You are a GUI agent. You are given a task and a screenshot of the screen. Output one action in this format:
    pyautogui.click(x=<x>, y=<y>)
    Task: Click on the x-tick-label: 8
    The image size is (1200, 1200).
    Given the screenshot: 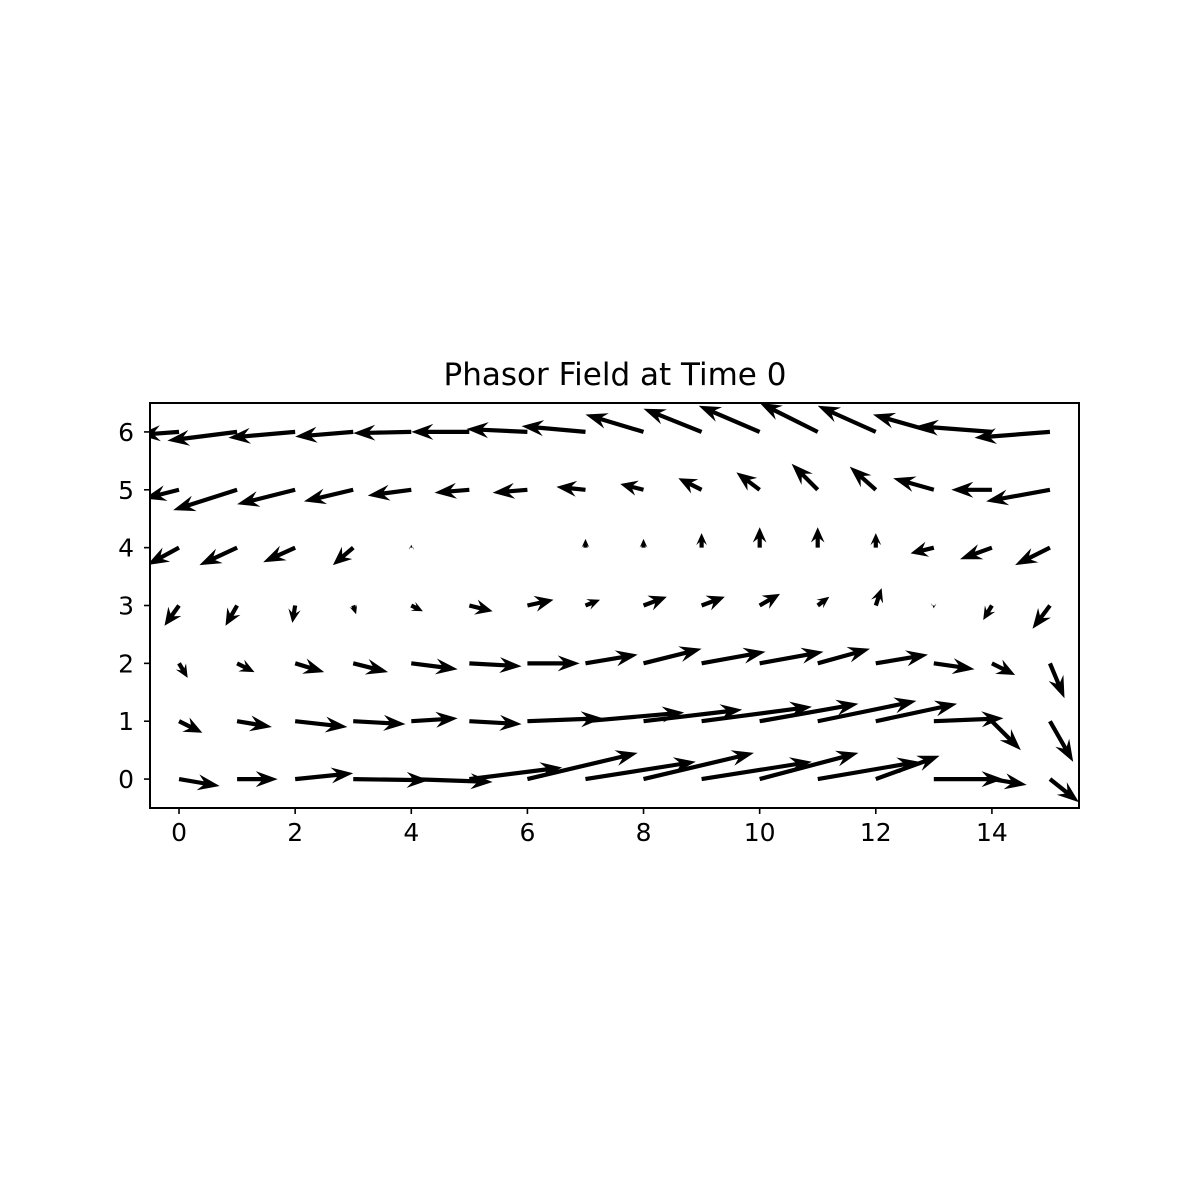 What is the action you would take?
    pyautogui.click(x=644, y=832)
    